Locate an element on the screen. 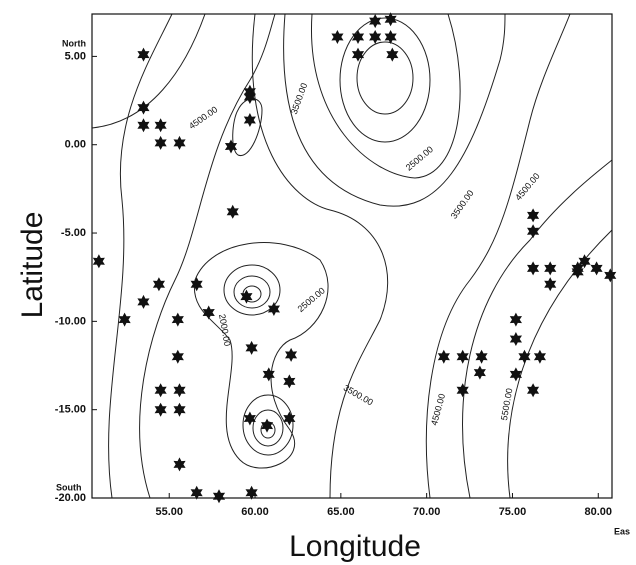 This screenshot has height=565, width=636. corner-label: South is located at coordinates (69, 487).